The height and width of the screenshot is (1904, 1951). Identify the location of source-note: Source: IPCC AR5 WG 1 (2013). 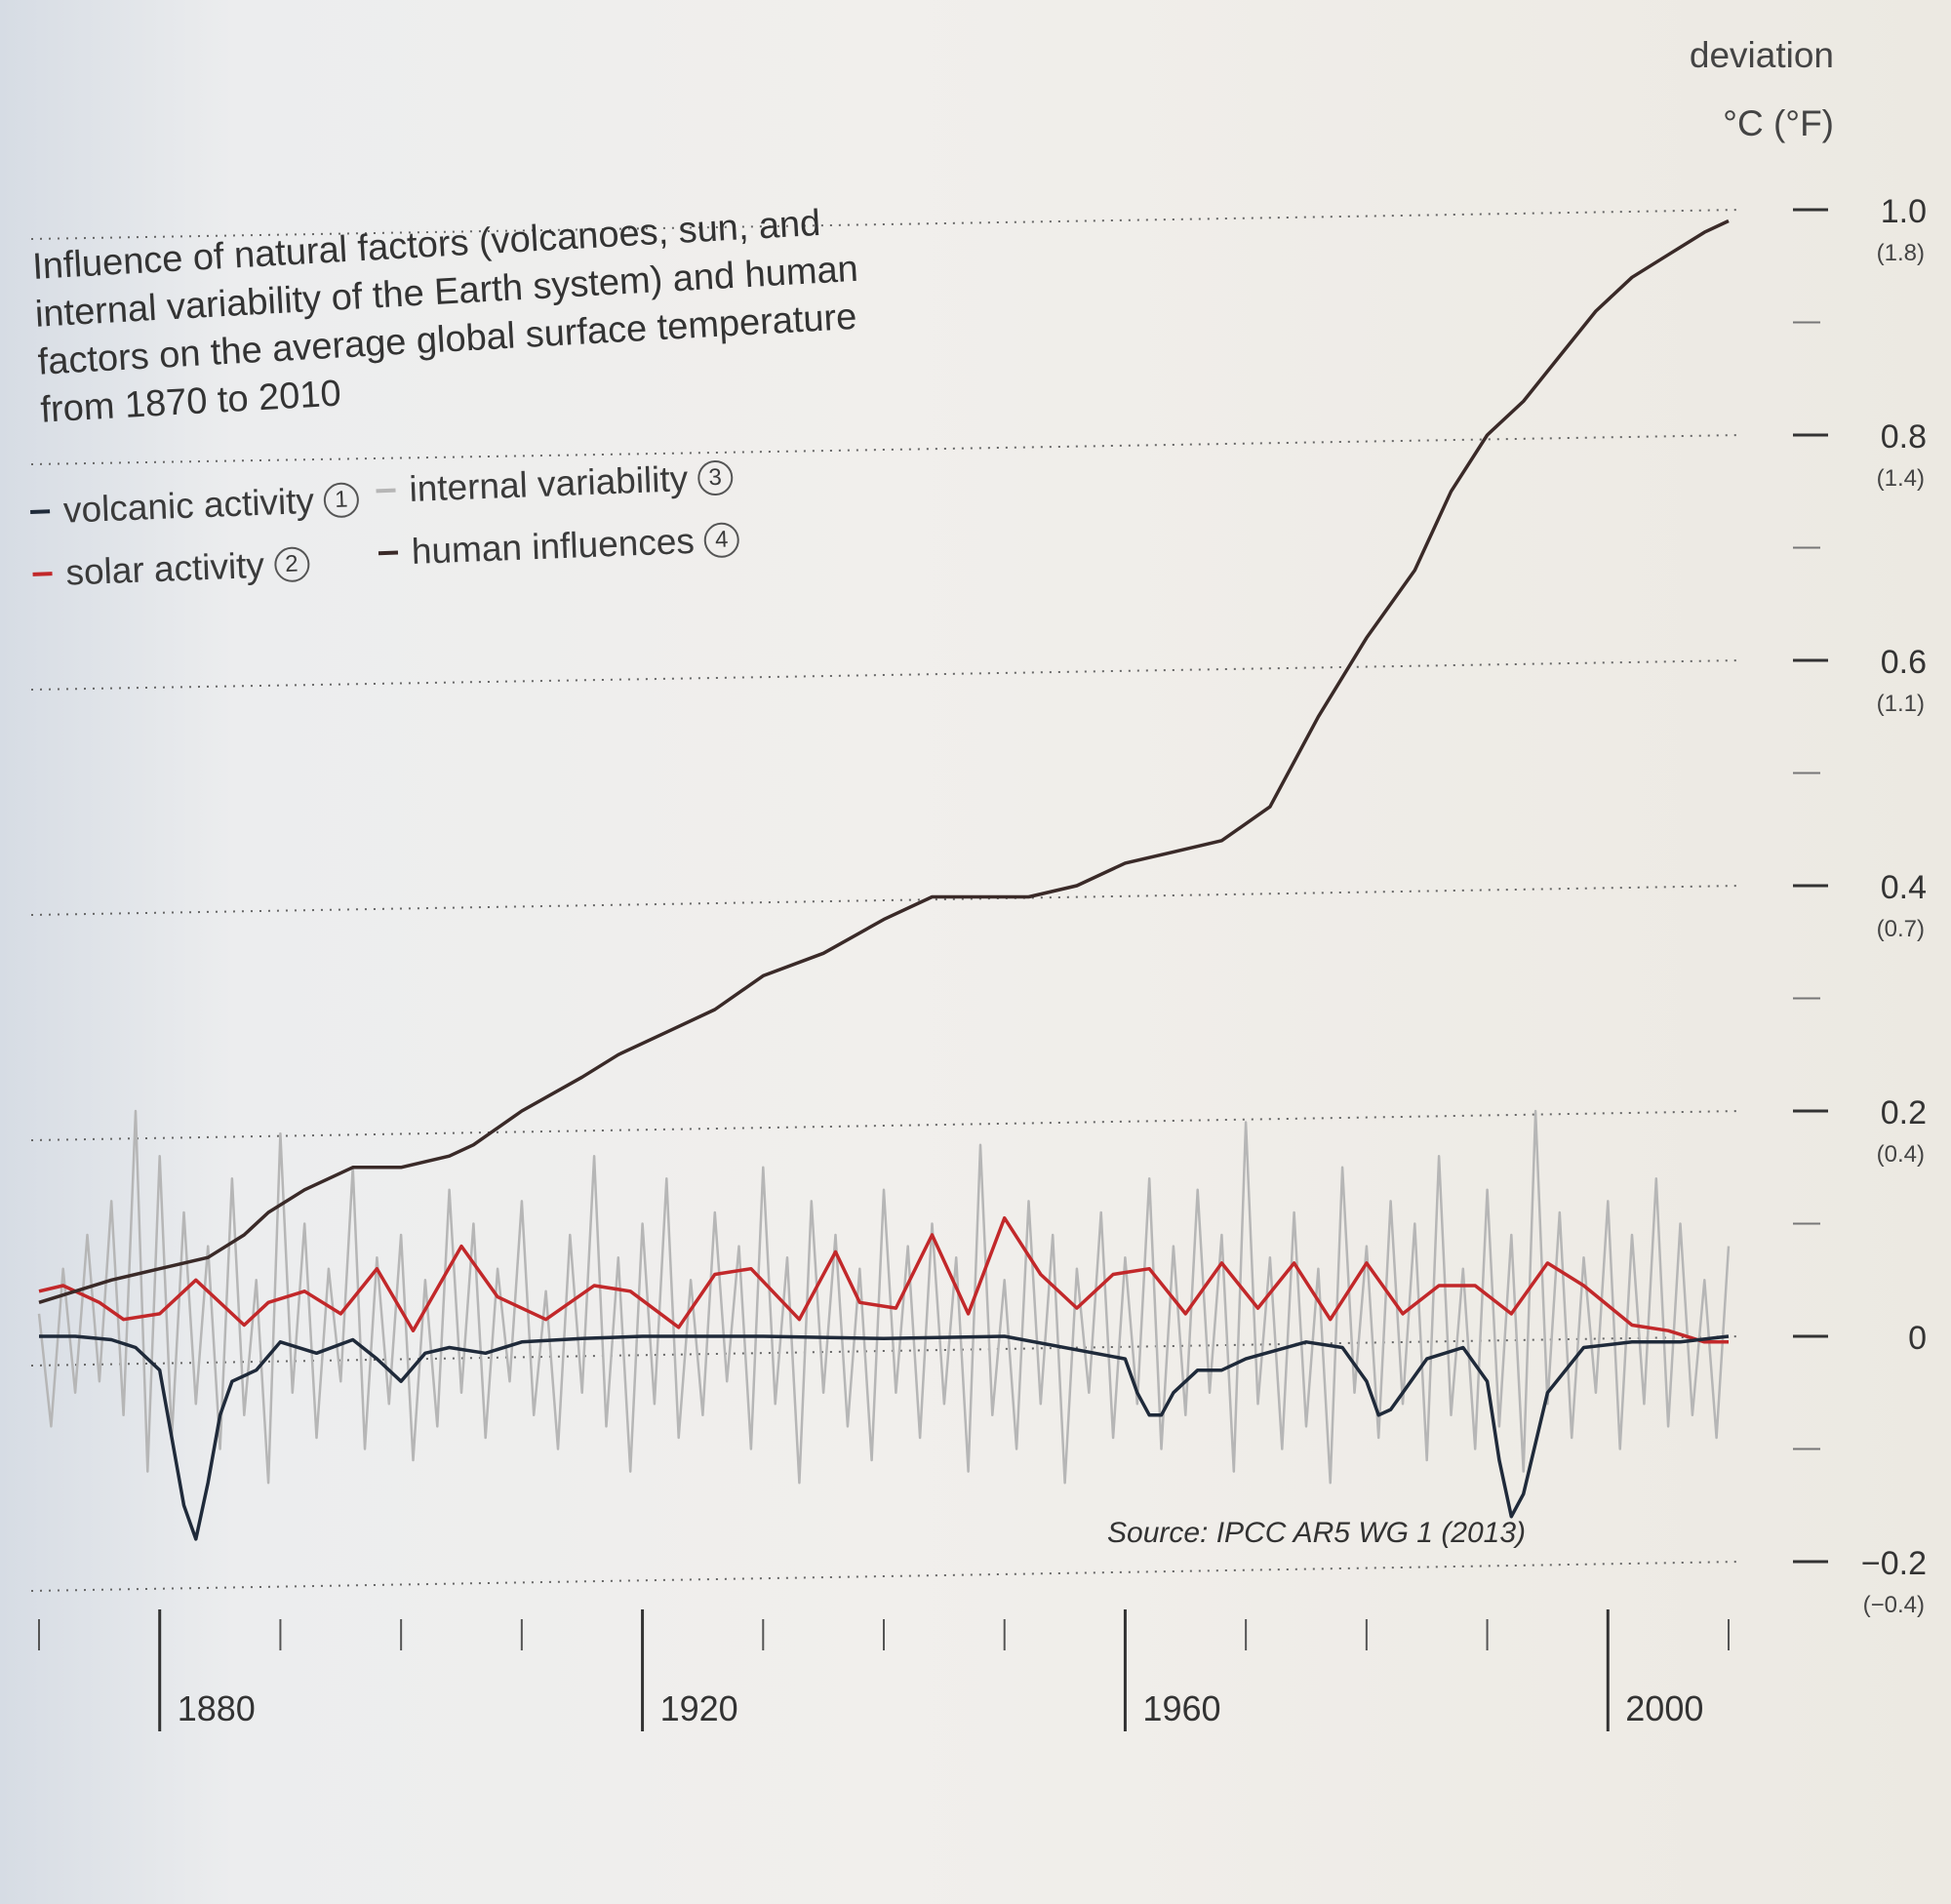
(1317, 1533).